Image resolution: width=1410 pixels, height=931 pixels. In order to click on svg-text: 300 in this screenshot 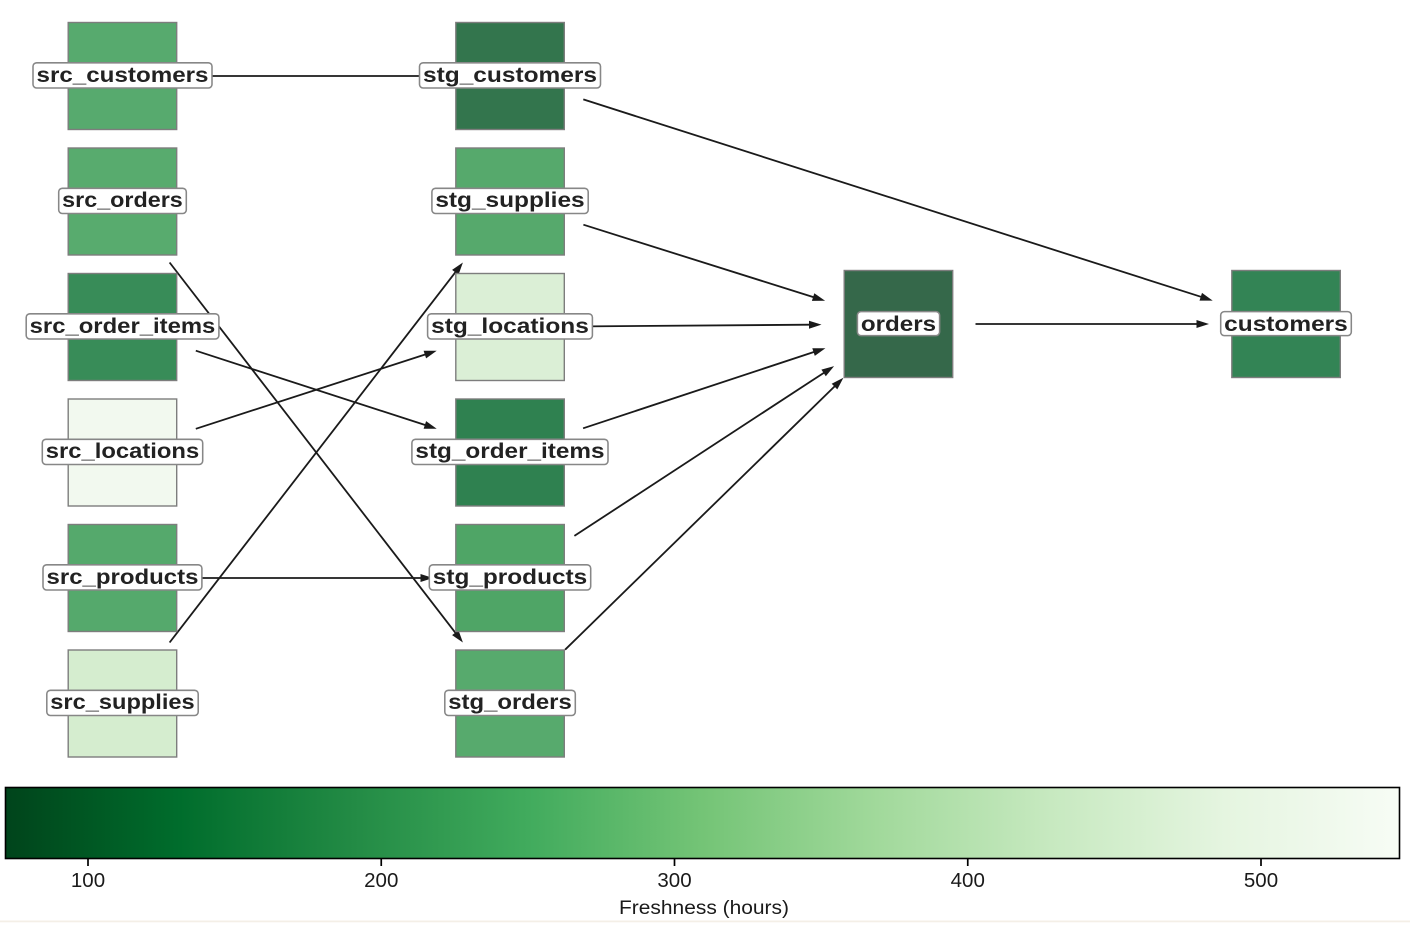, I will do `click(674, 880)`.